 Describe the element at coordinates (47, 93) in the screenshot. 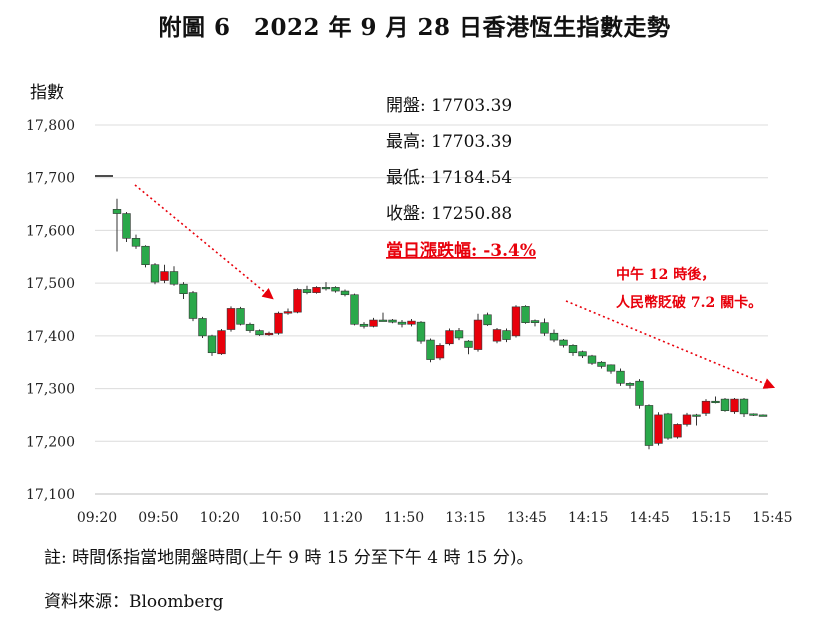

I see `y-axis-label: 指數` at that location.